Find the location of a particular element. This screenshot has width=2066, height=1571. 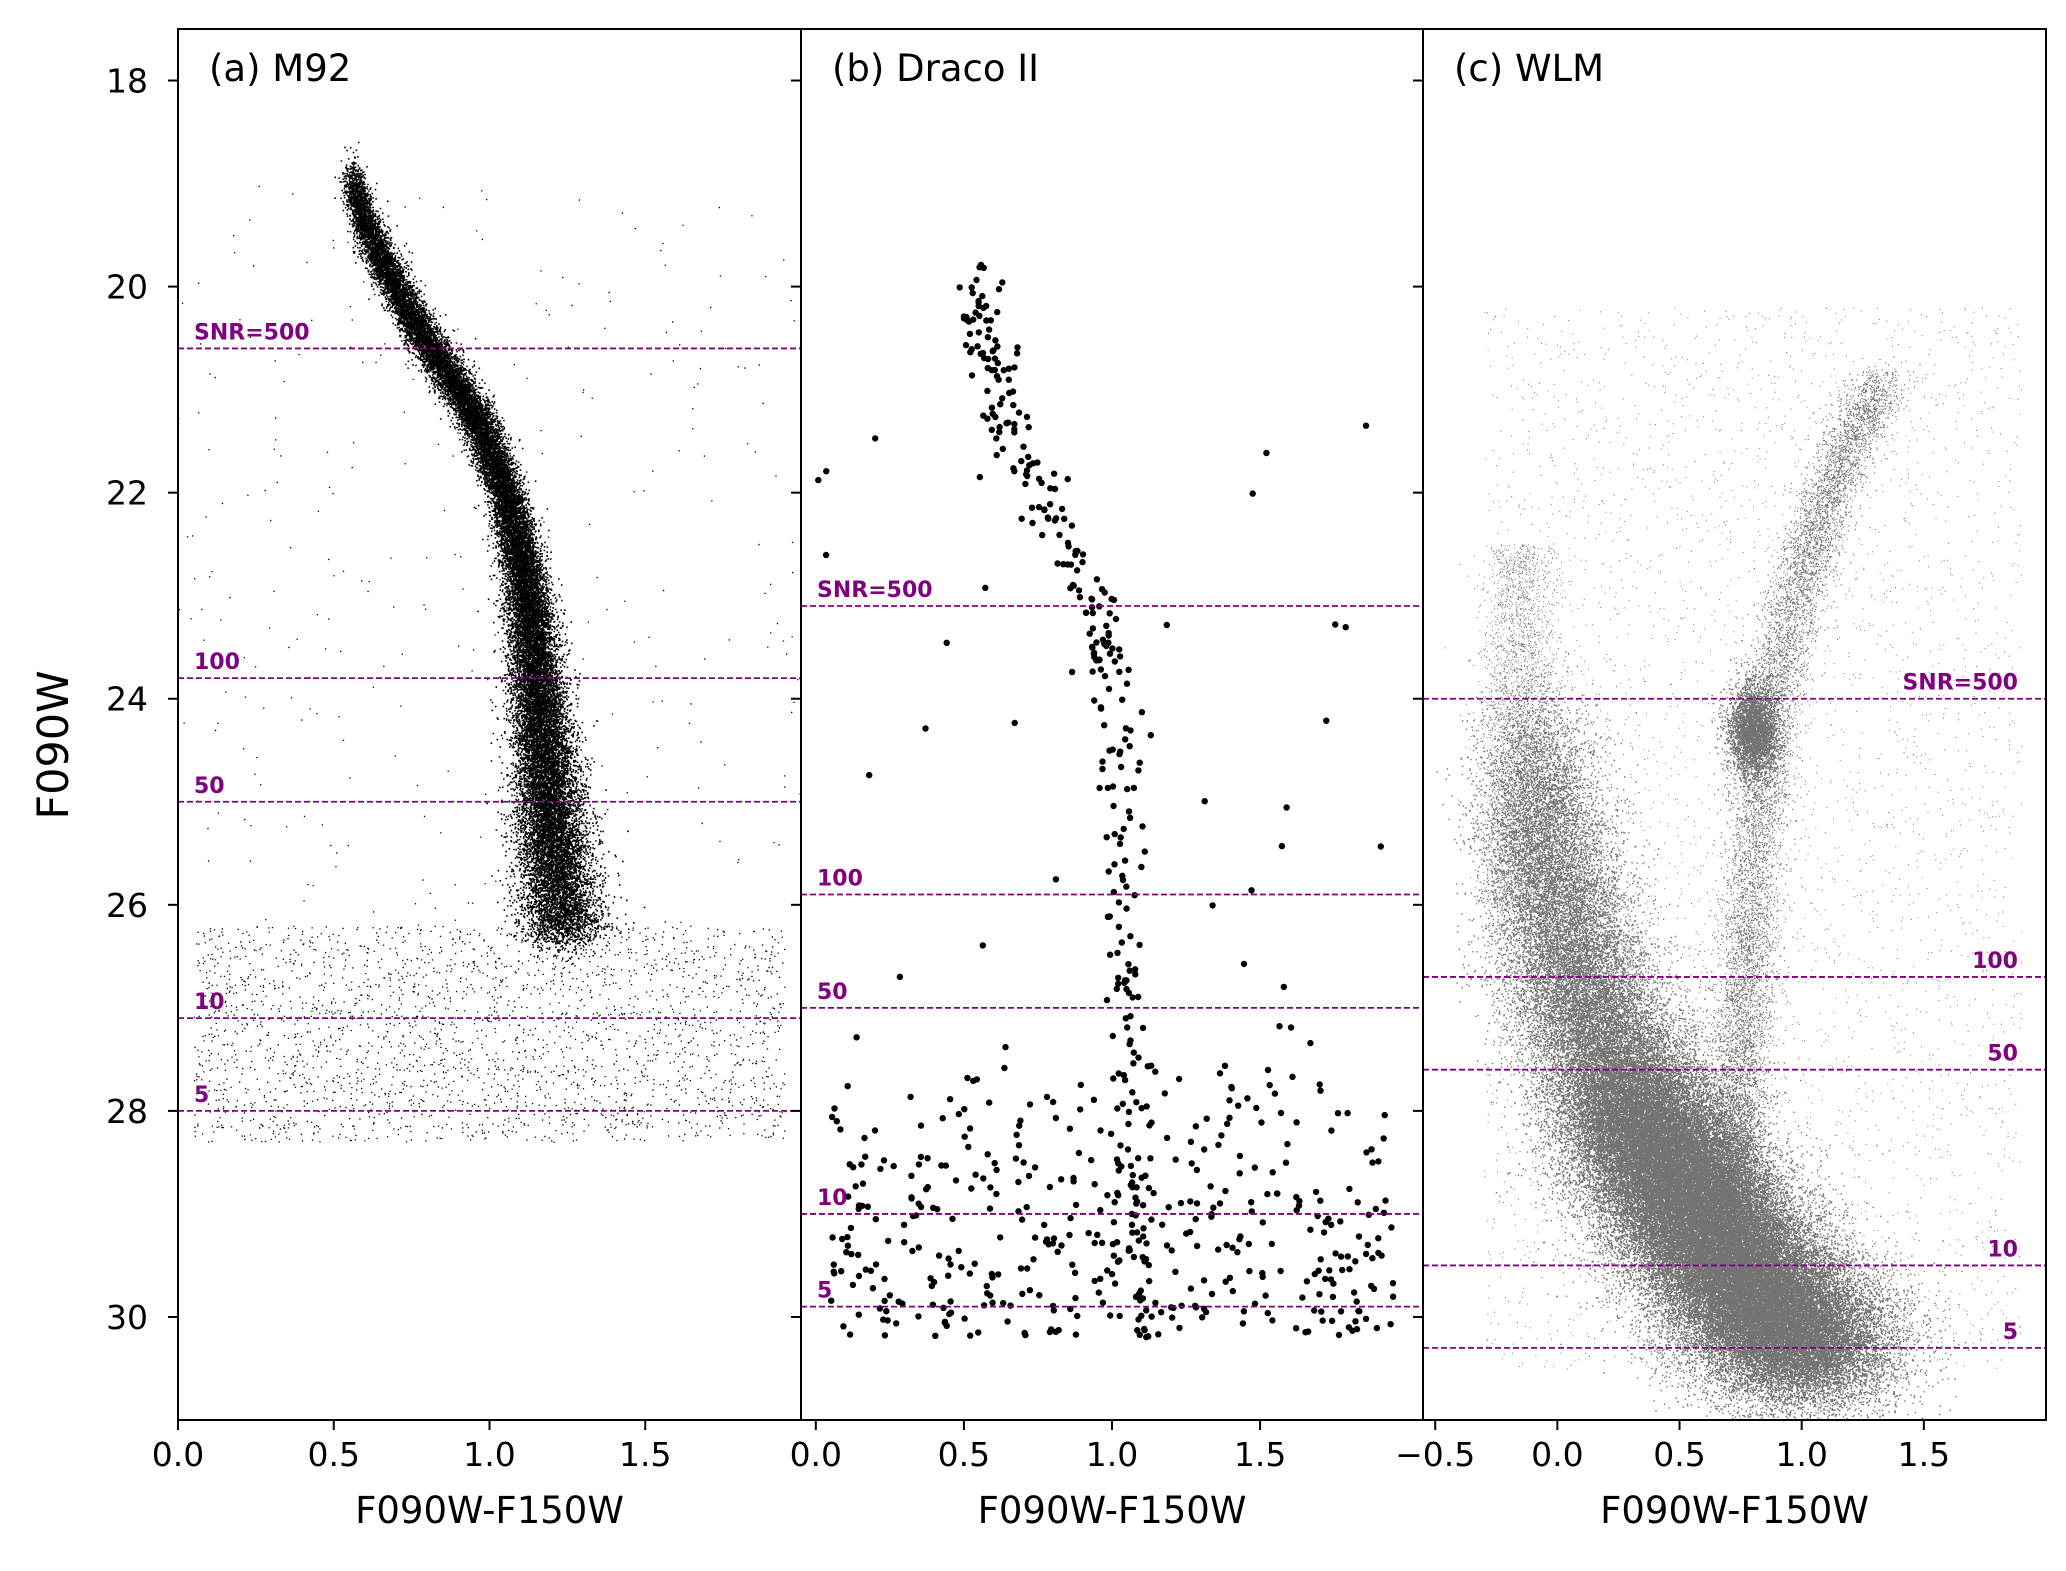

y-tick-labels: 18 20 22 24 26 28 30 is located at coordinates (127, 699).